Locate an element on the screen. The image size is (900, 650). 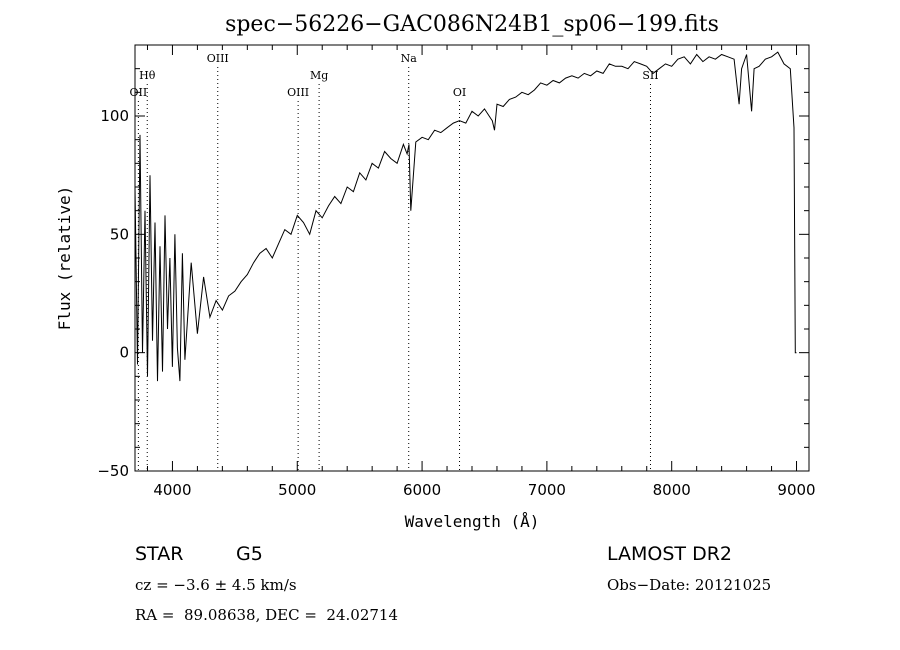
line-marker-label: Hθ is located at coordinates (147, 75).